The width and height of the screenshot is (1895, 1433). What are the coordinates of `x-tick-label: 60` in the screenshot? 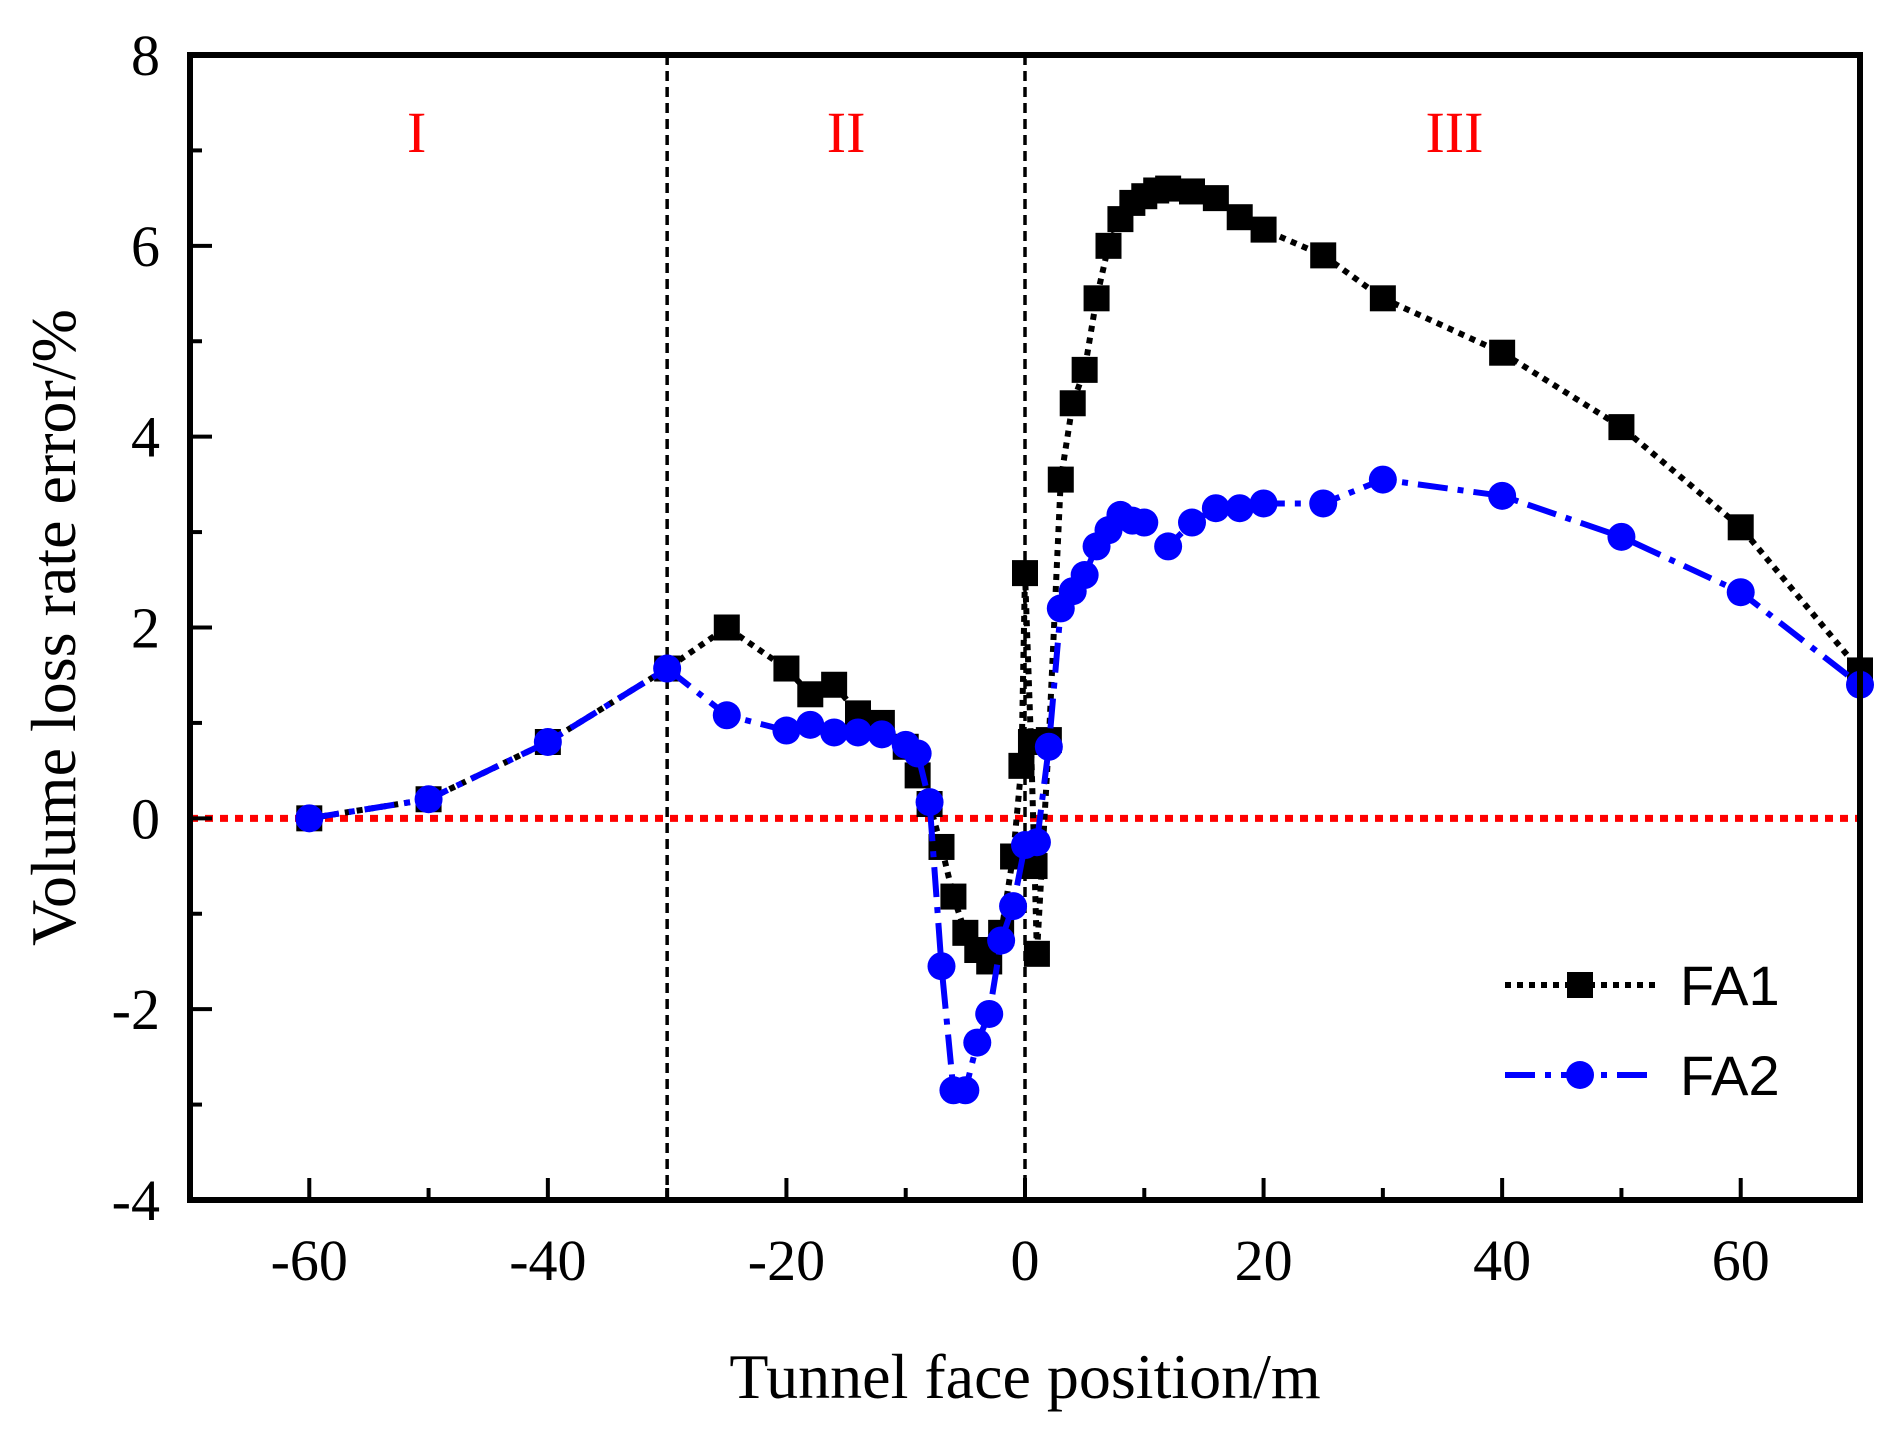 It's located at (1741, 1260).